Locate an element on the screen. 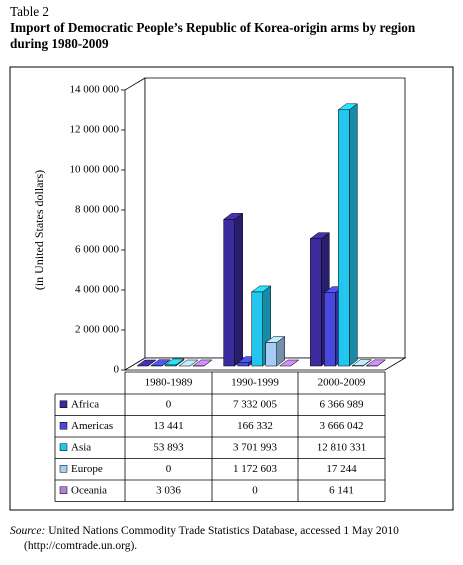  legend-label: Americas is located at coordinates (92, 426).